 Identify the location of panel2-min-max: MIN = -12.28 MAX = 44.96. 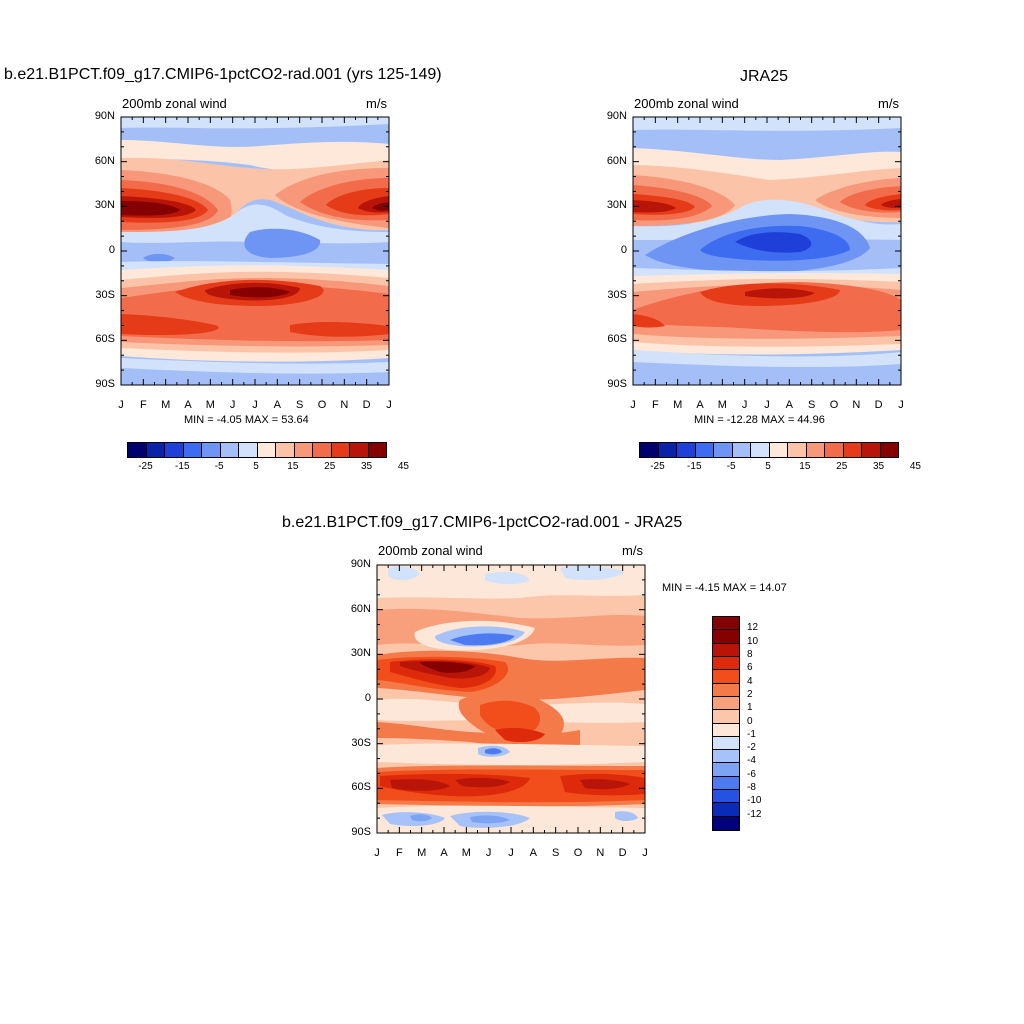
(759, 420).